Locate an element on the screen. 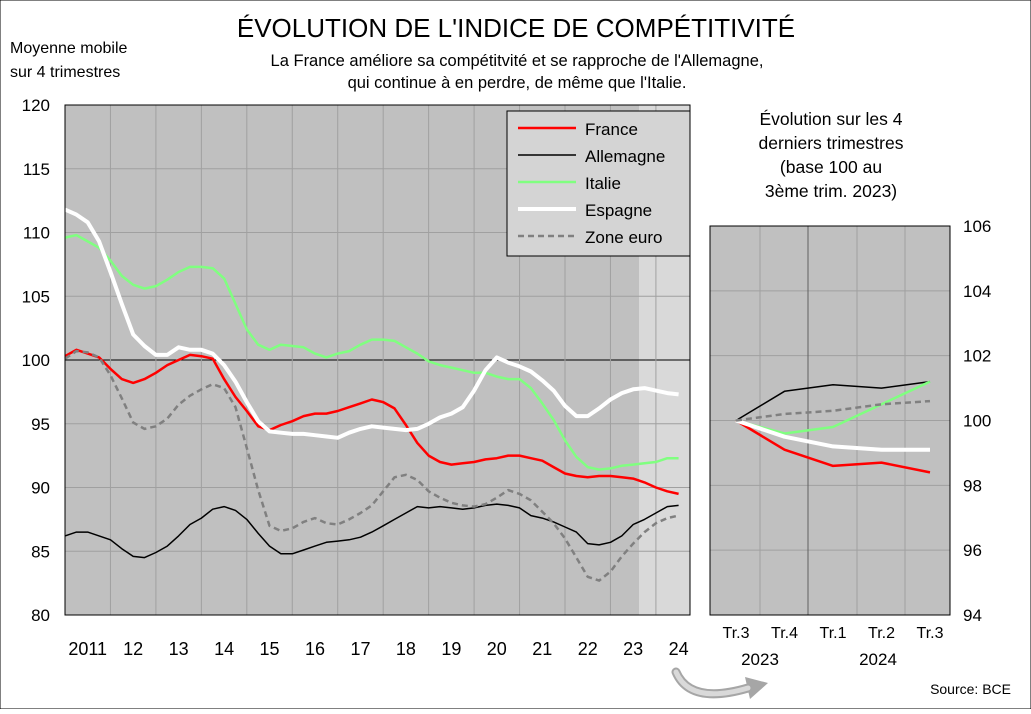 The image size is (1031, 714). inset-plot-border is located at coordinates (830, 420).